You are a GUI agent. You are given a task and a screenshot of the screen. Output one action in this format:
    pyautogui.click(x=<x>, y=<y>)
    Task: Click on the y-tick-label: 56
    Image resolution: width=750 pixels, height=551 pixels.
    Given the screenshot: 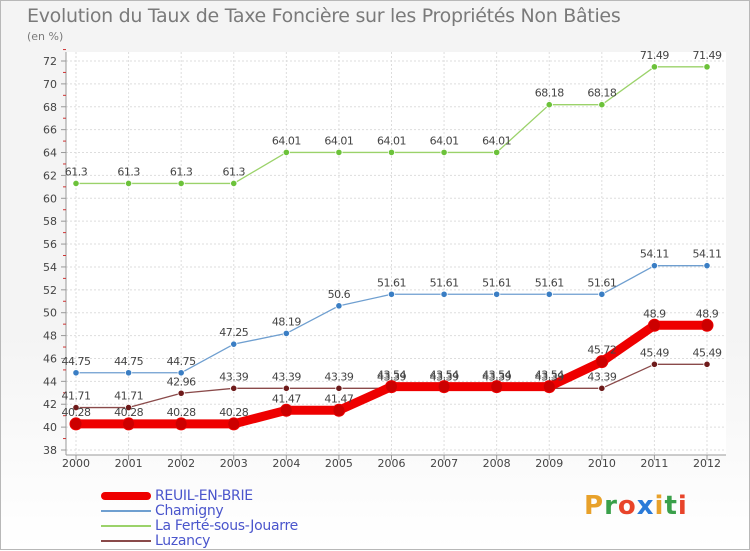 What is the action you would take?
    pyautogui.click(x=50, y=244)
    